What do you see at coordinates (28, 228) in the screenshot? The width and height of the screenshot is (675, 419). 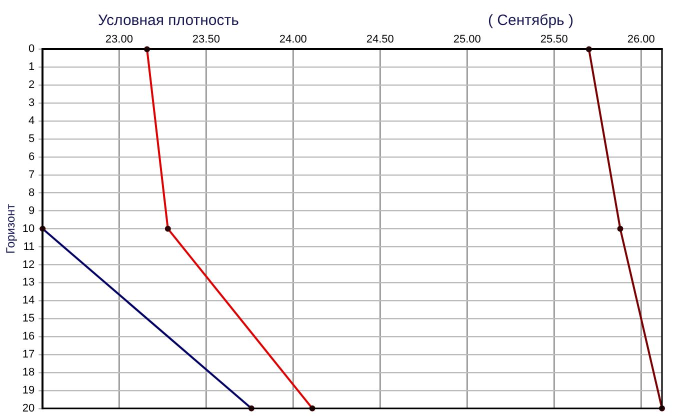 I see `y-tick-label: 10` at bounding box center [28, 228].